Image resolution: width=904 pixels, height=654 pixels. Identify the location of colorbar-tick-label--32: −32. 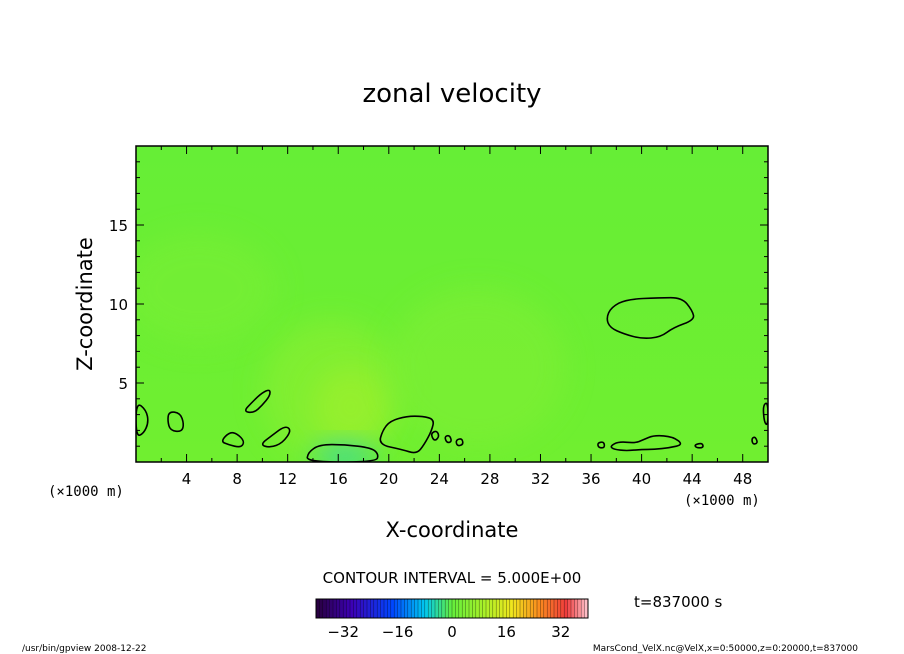
(343, 632).